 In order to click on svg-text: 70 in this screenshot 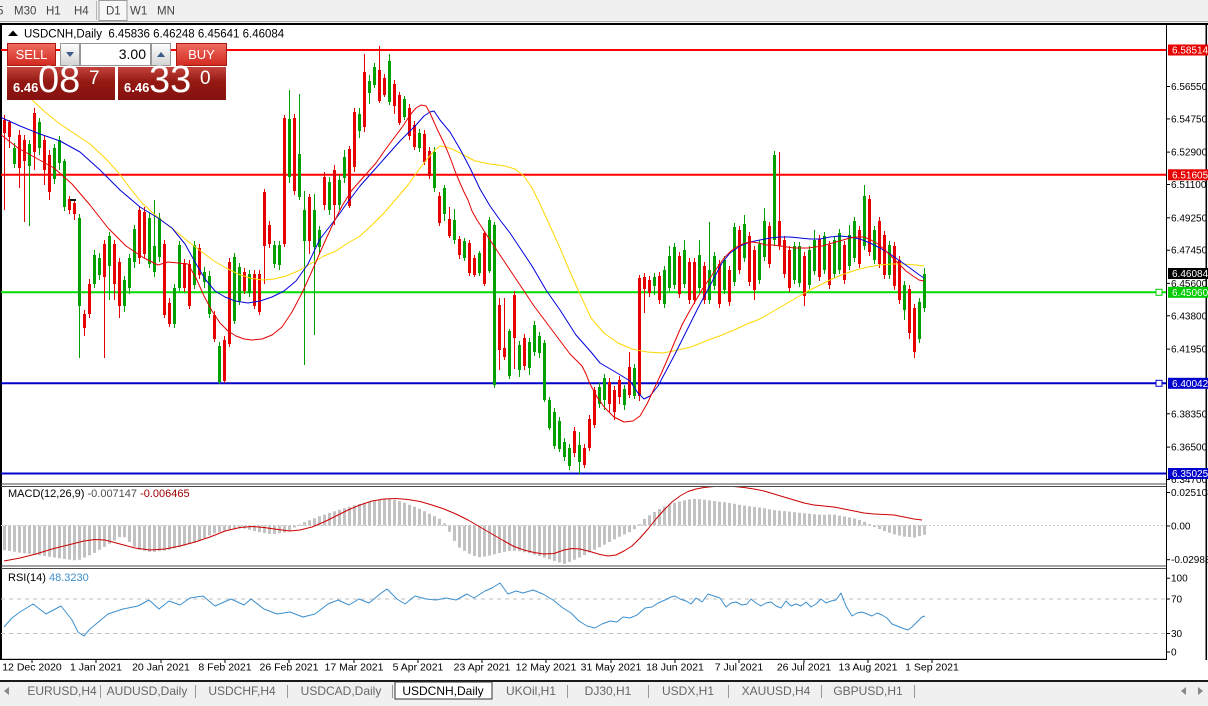, I will do `click(1177, 600)`.